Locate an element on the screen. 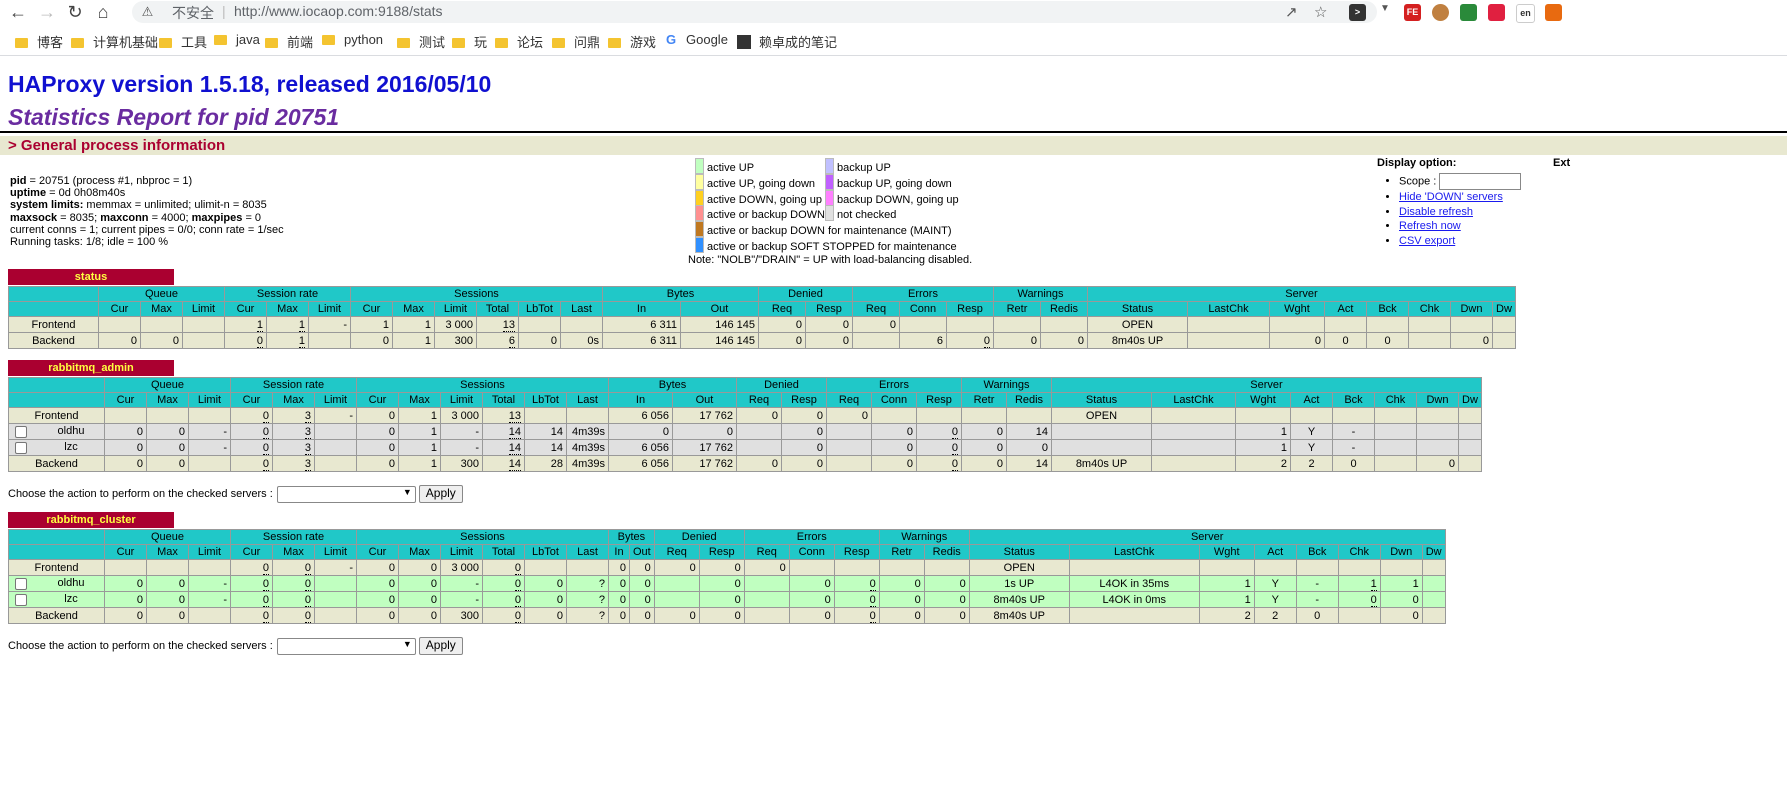 Image resolution: width=1787 pixels, height=797 pixels. group-header: Warnings is located at coordinates (924, 537).